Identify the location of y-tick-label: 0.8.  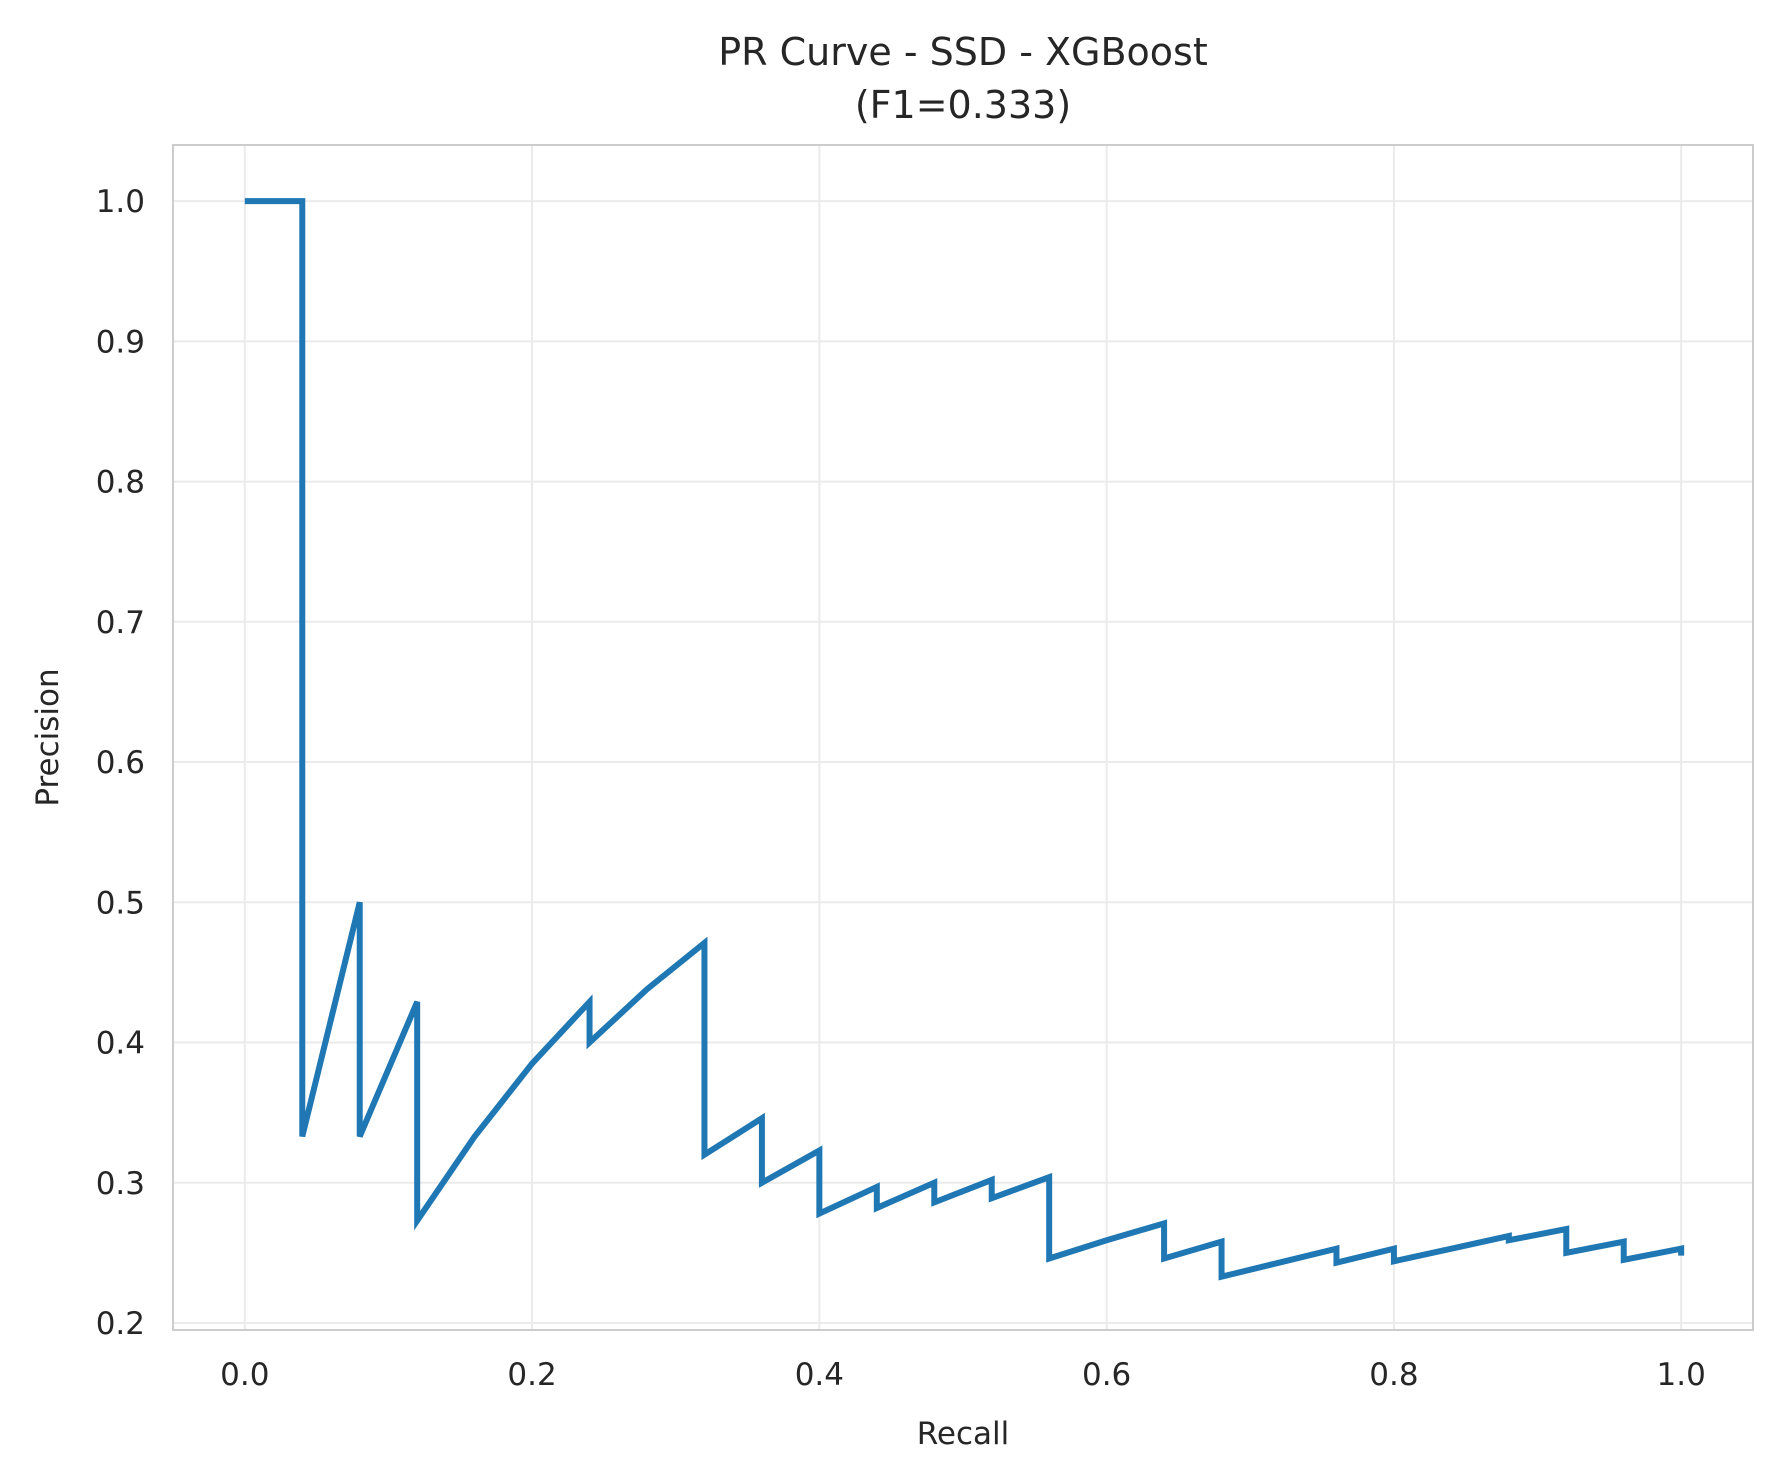
(120, 483).